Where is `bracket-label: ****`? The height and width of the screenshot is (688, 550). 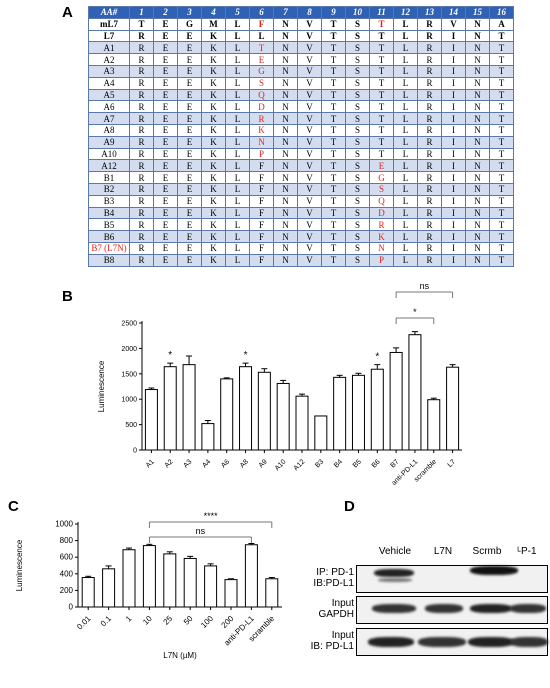
bracket-label: **** is located at coordinates (211, 516).